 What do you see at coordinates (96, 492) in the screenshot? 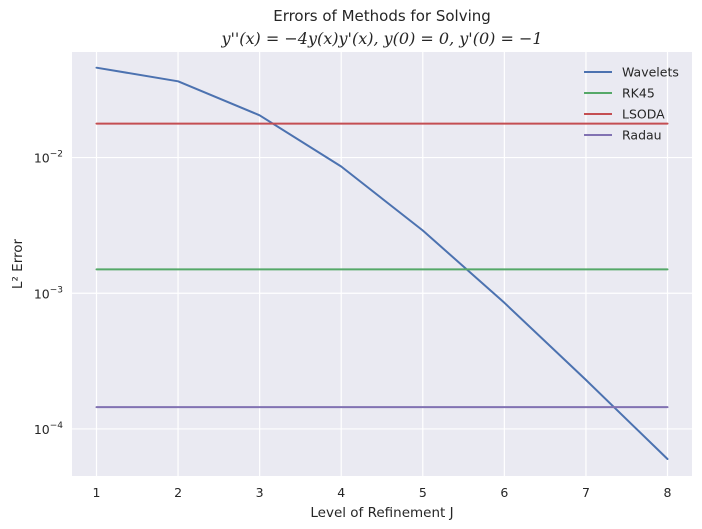
I see `x-tick-label: 1` at bounding box center [96, 492].